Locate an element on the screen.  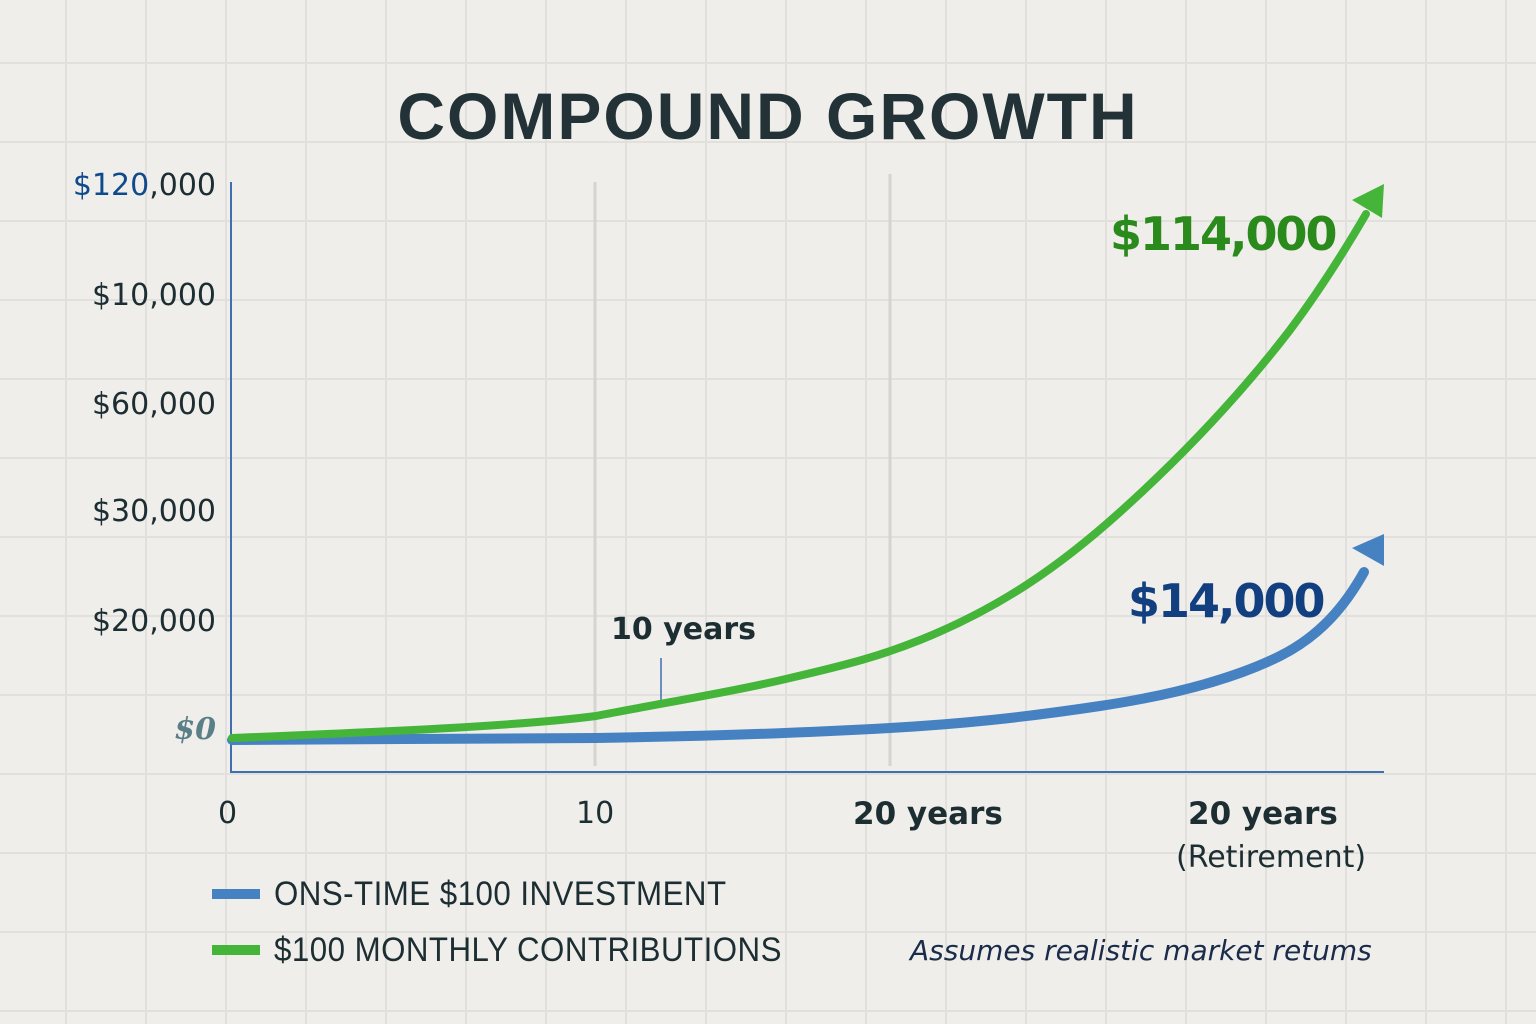
y-tick-10000: $10,000 is located at coordinates (153, 295).